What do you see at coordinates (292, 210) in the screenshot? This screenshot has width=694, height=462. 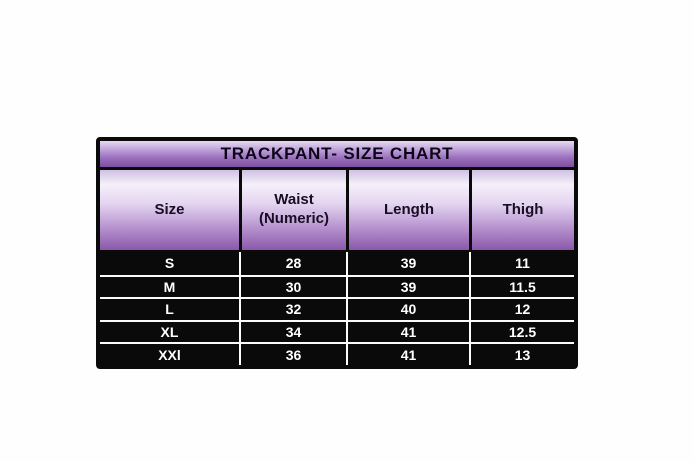 I see `column-header-waist: Waist (Numeric)` at bounding box center [292, 210].